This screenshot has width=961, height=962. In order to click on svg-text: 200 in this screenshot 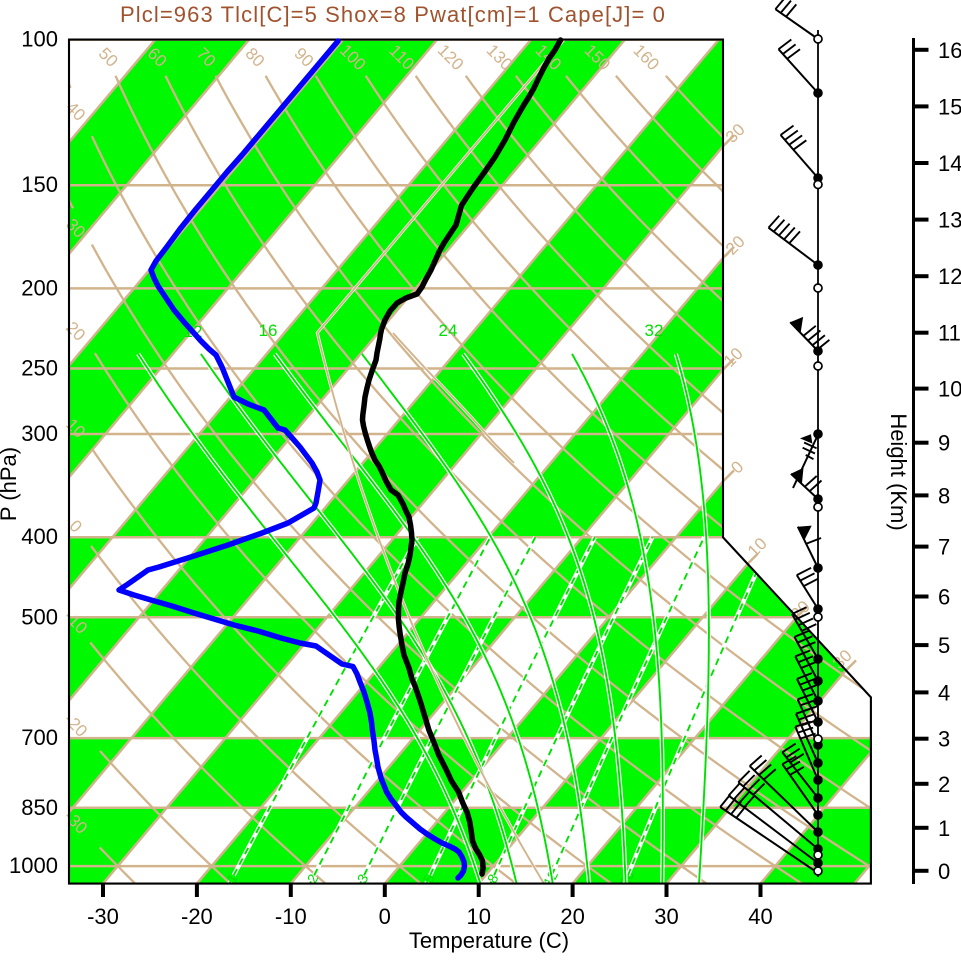, I will do `click(39, 287)`.